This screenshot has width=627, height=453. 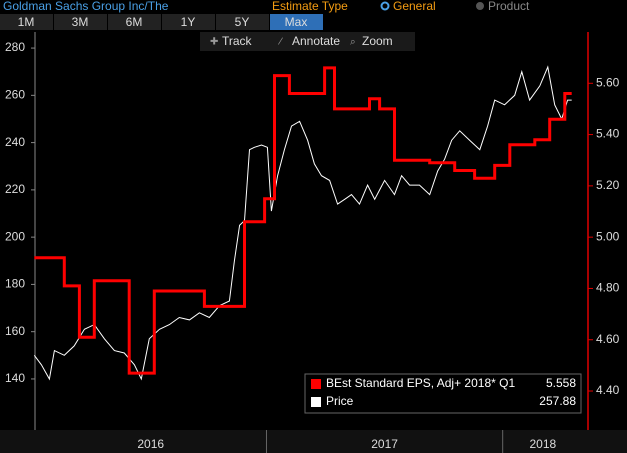 I want to click on y2-tick-label: 5.00, so click(x=608, y=236).